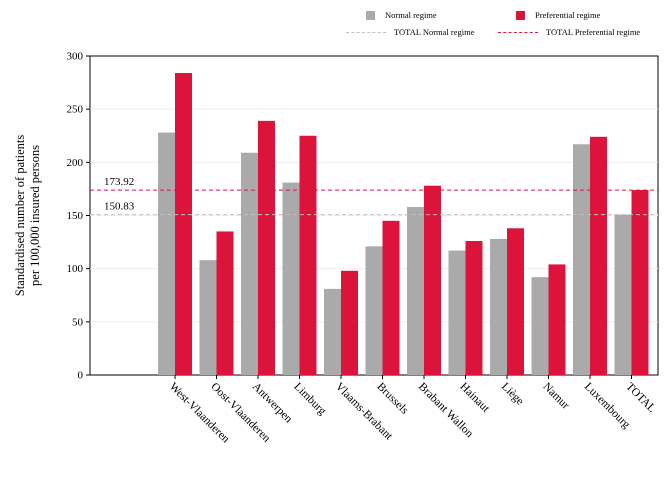  What do you see at coordinates (75, 269) in the screenshot?
I see `y-tick-label: 100` at bounding box center [75, 269].